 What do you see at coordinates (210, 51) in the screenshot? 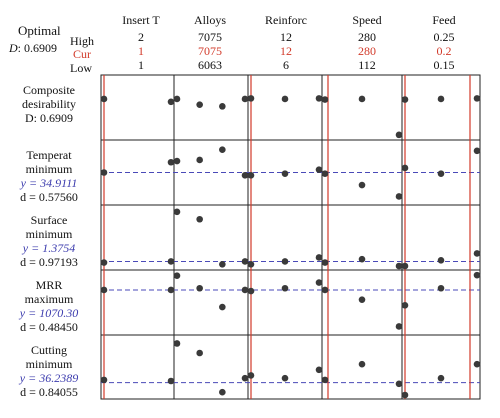
I see `factor-cur-1: 7075` at bounding box center [210, 51].